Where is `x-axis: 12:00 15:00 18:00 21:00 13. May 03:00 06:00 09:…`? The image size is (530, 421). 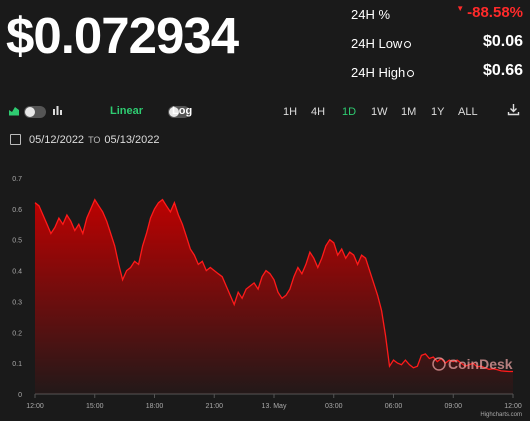 x-axis: 12:00 15:00 18:00 21:00 13. May 03:00 06:00 09:… is located at coordinates (274, 401).